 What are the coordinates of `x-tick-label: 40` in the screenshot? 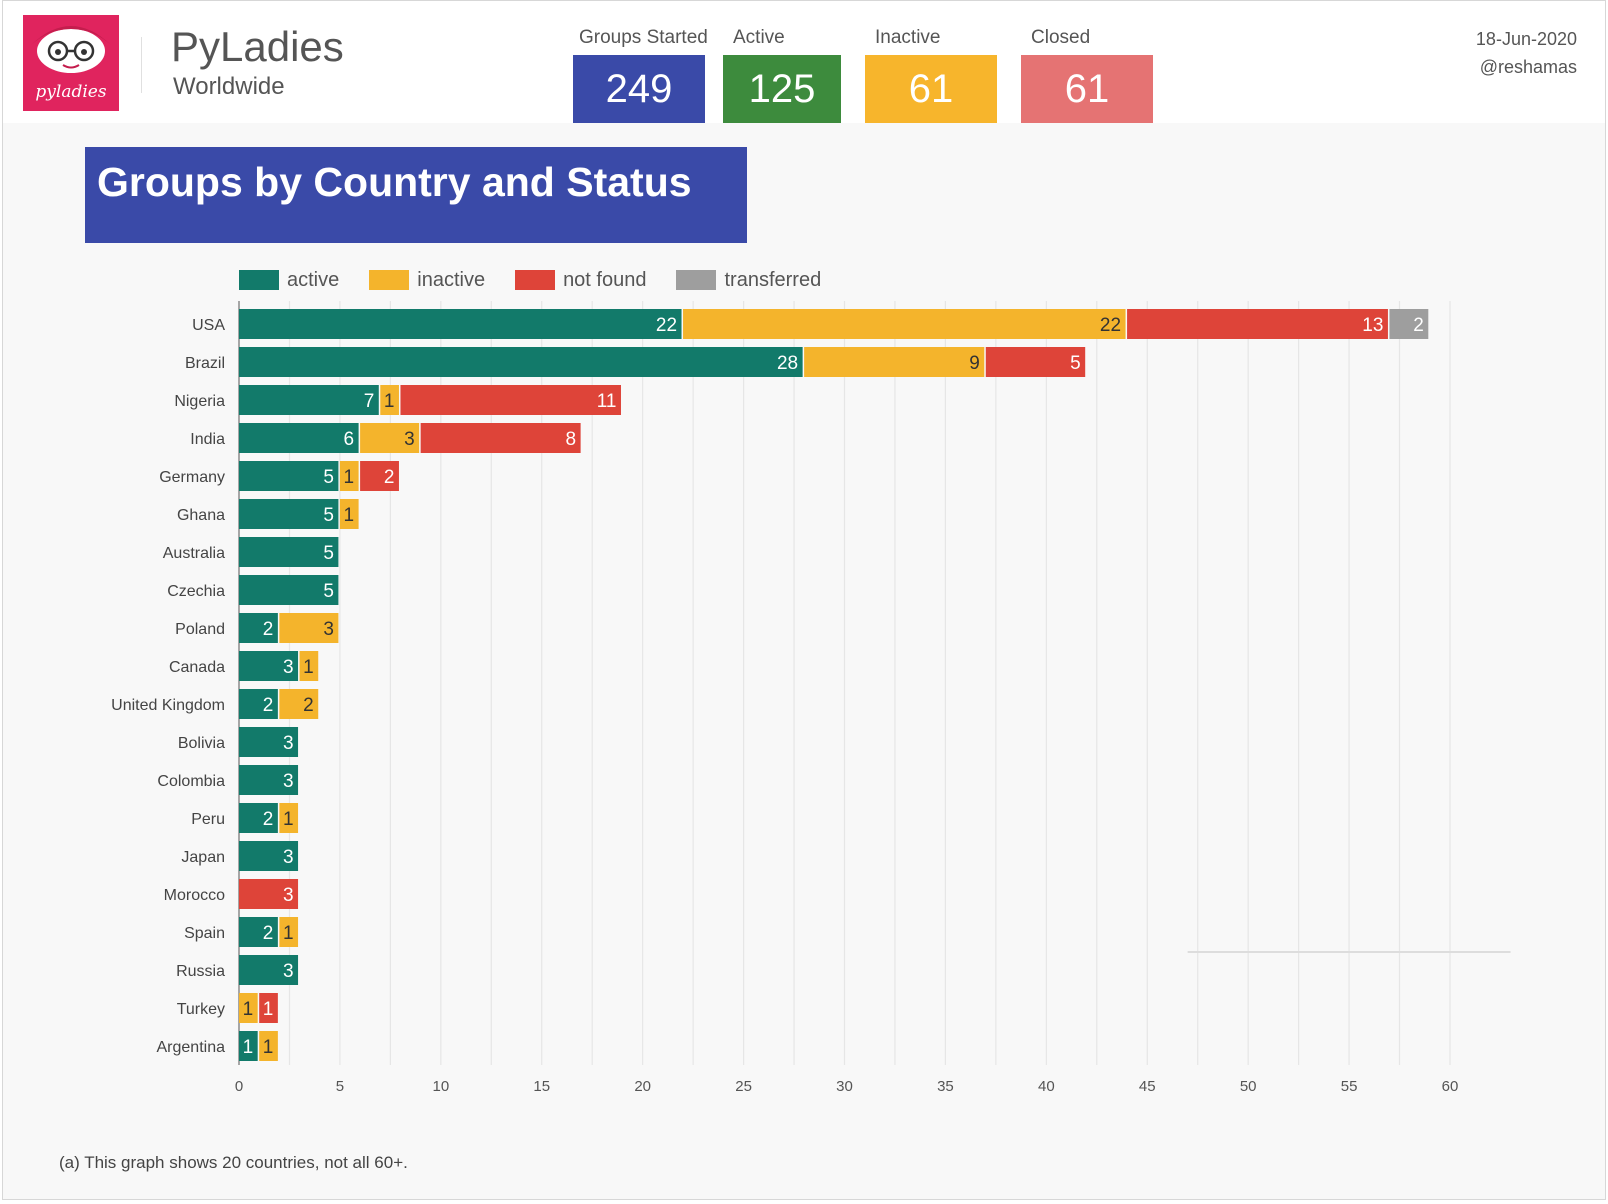 It's located at (1046, 1086).